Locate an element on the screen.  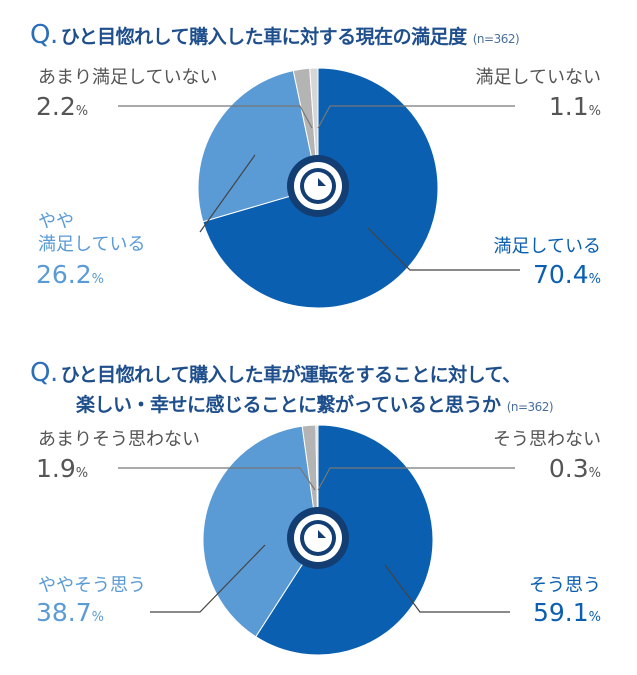
chart2-label-somewhat-disagree: あまりそう思わない is located at coordinates (119, 439).